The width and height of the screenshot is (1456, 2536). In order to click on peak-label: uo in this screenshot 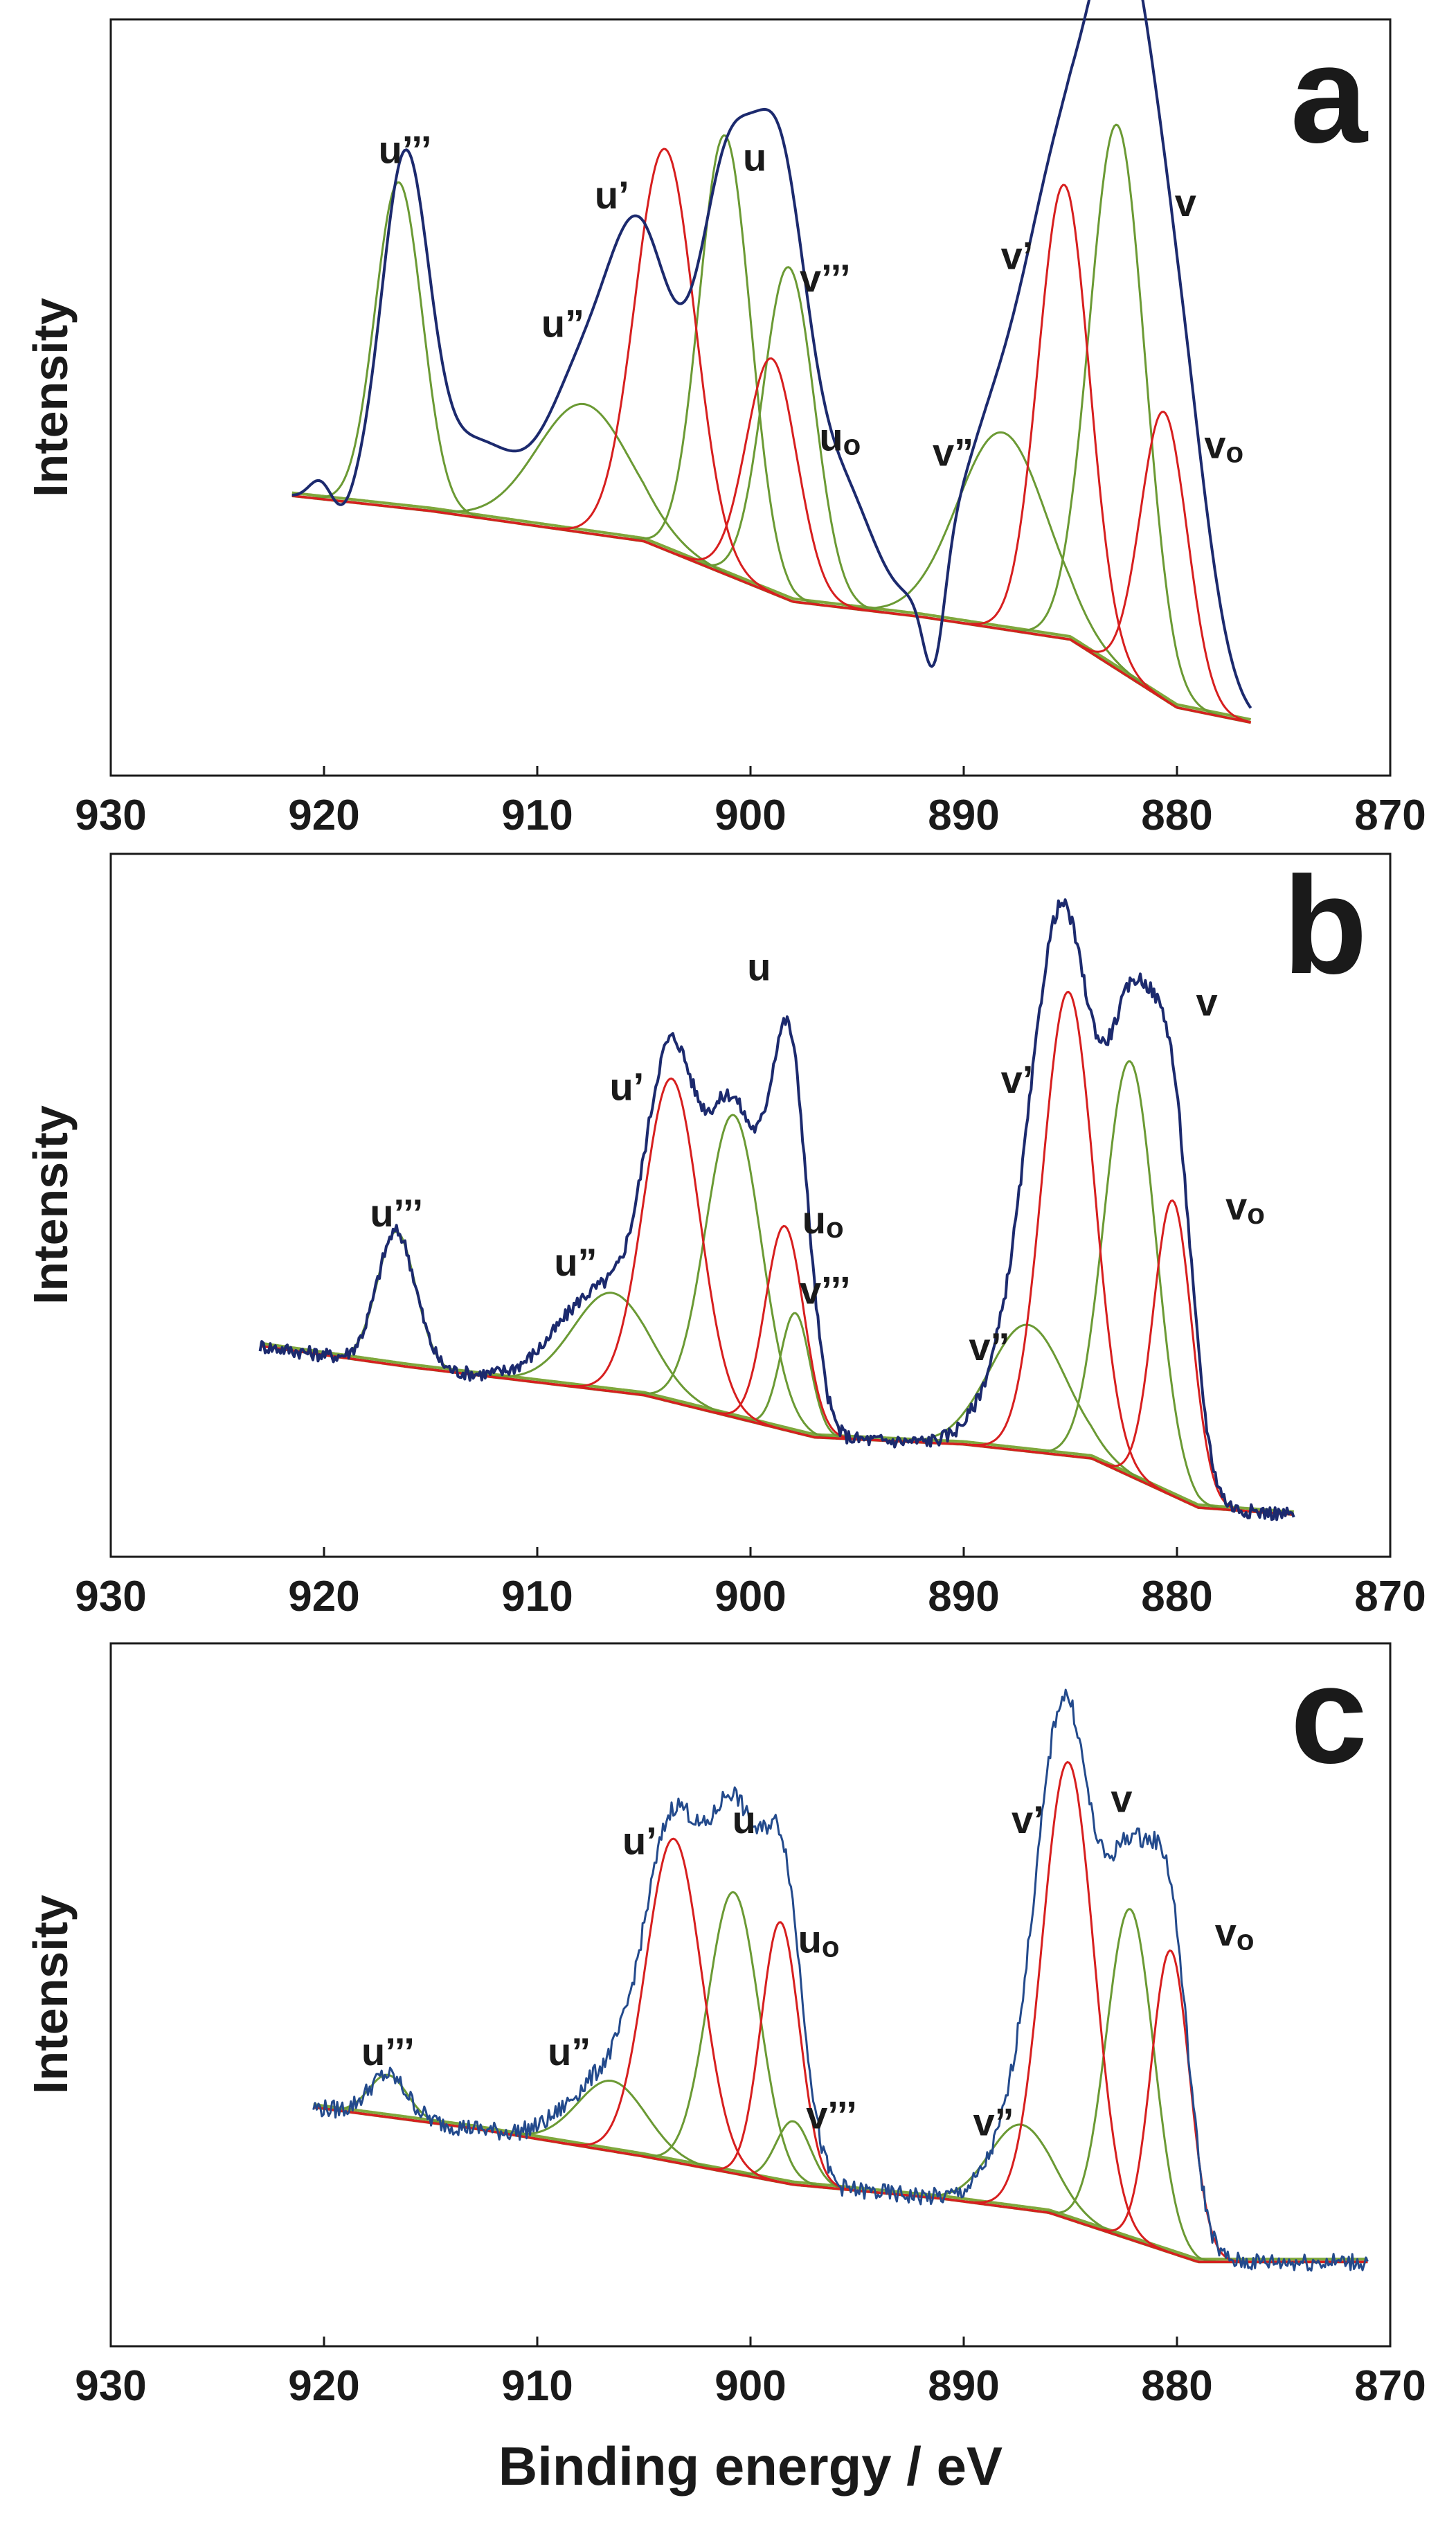, I will do `click(840, 438)`.